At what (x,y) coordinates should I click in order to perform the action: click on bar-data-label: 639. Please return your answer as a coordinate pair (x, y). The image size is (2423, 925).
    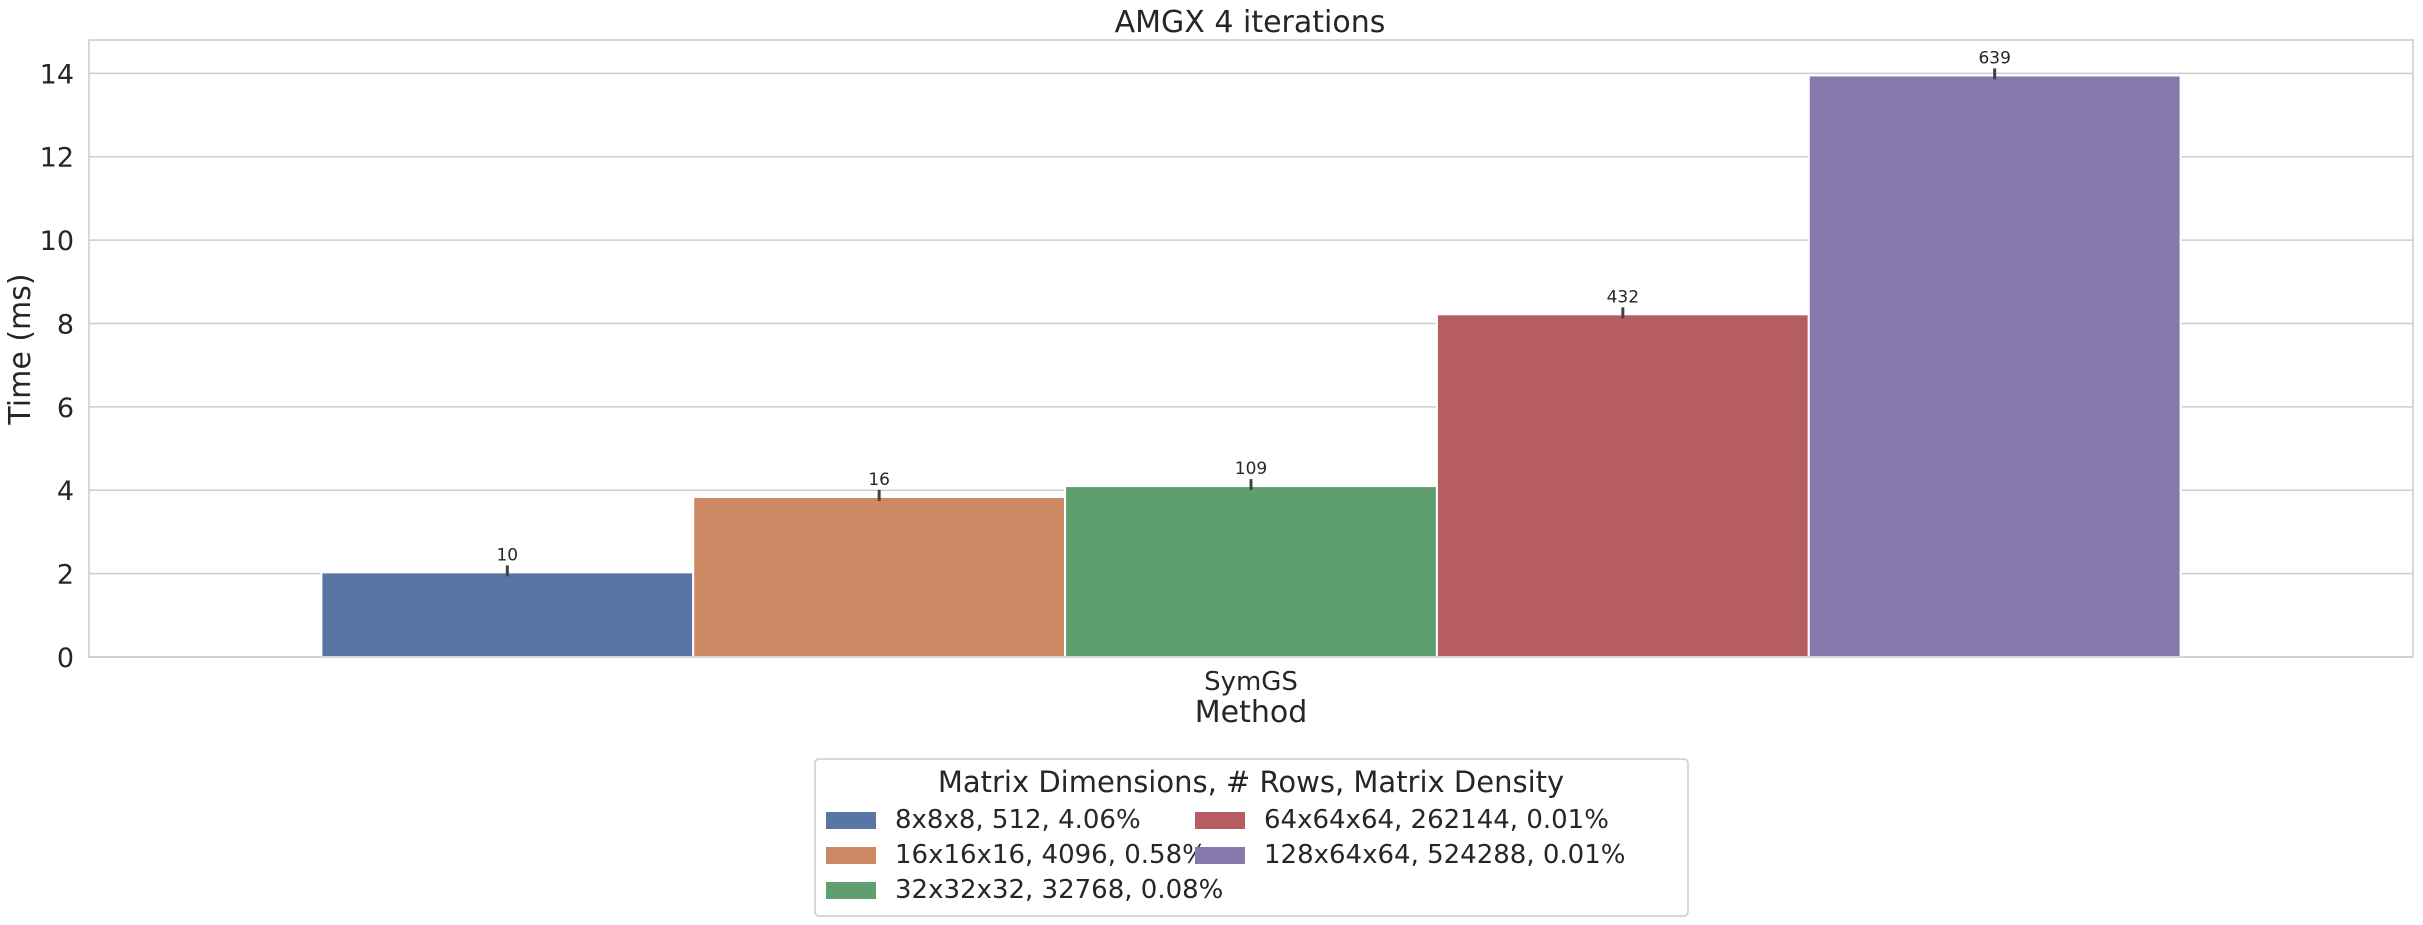
    Looking at the image, I should click on (1994, 58).